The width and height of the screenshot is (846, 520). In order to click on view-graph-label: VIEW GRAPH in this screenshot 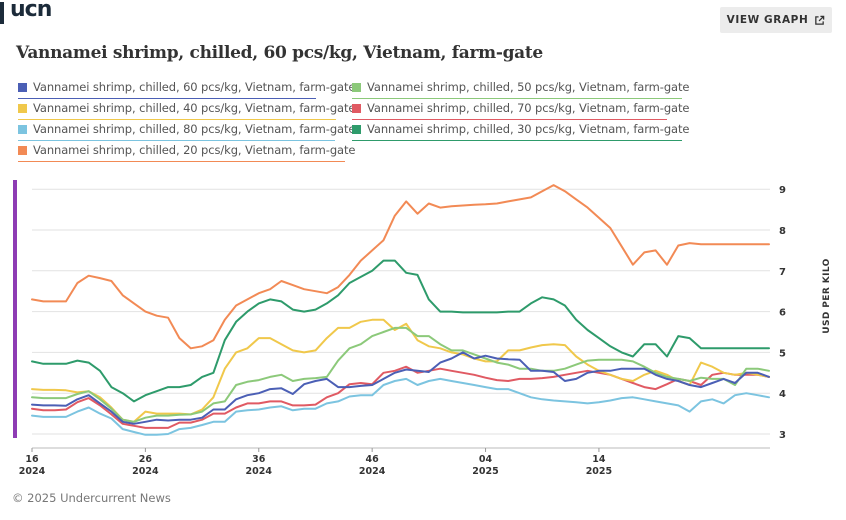, I will do `click(767, 20)`.